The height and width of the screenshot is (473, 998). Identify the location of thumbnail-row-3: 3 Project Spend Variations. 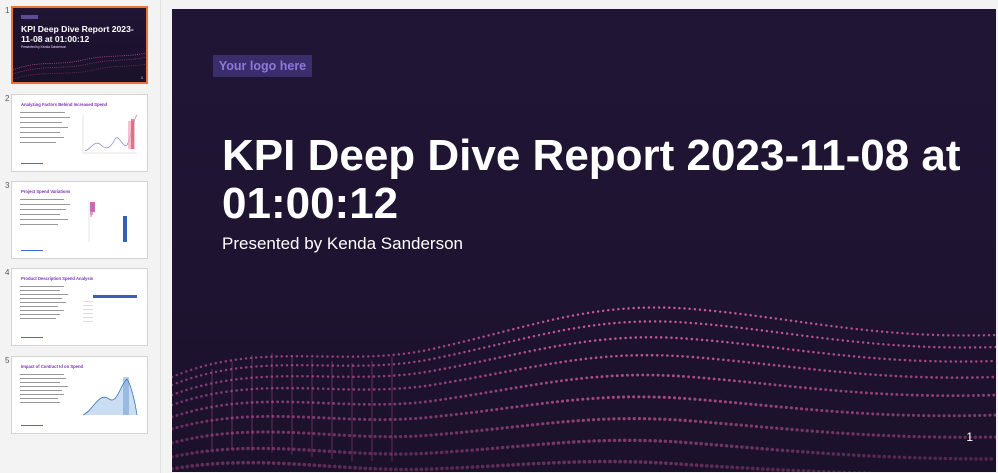
(80, 226).